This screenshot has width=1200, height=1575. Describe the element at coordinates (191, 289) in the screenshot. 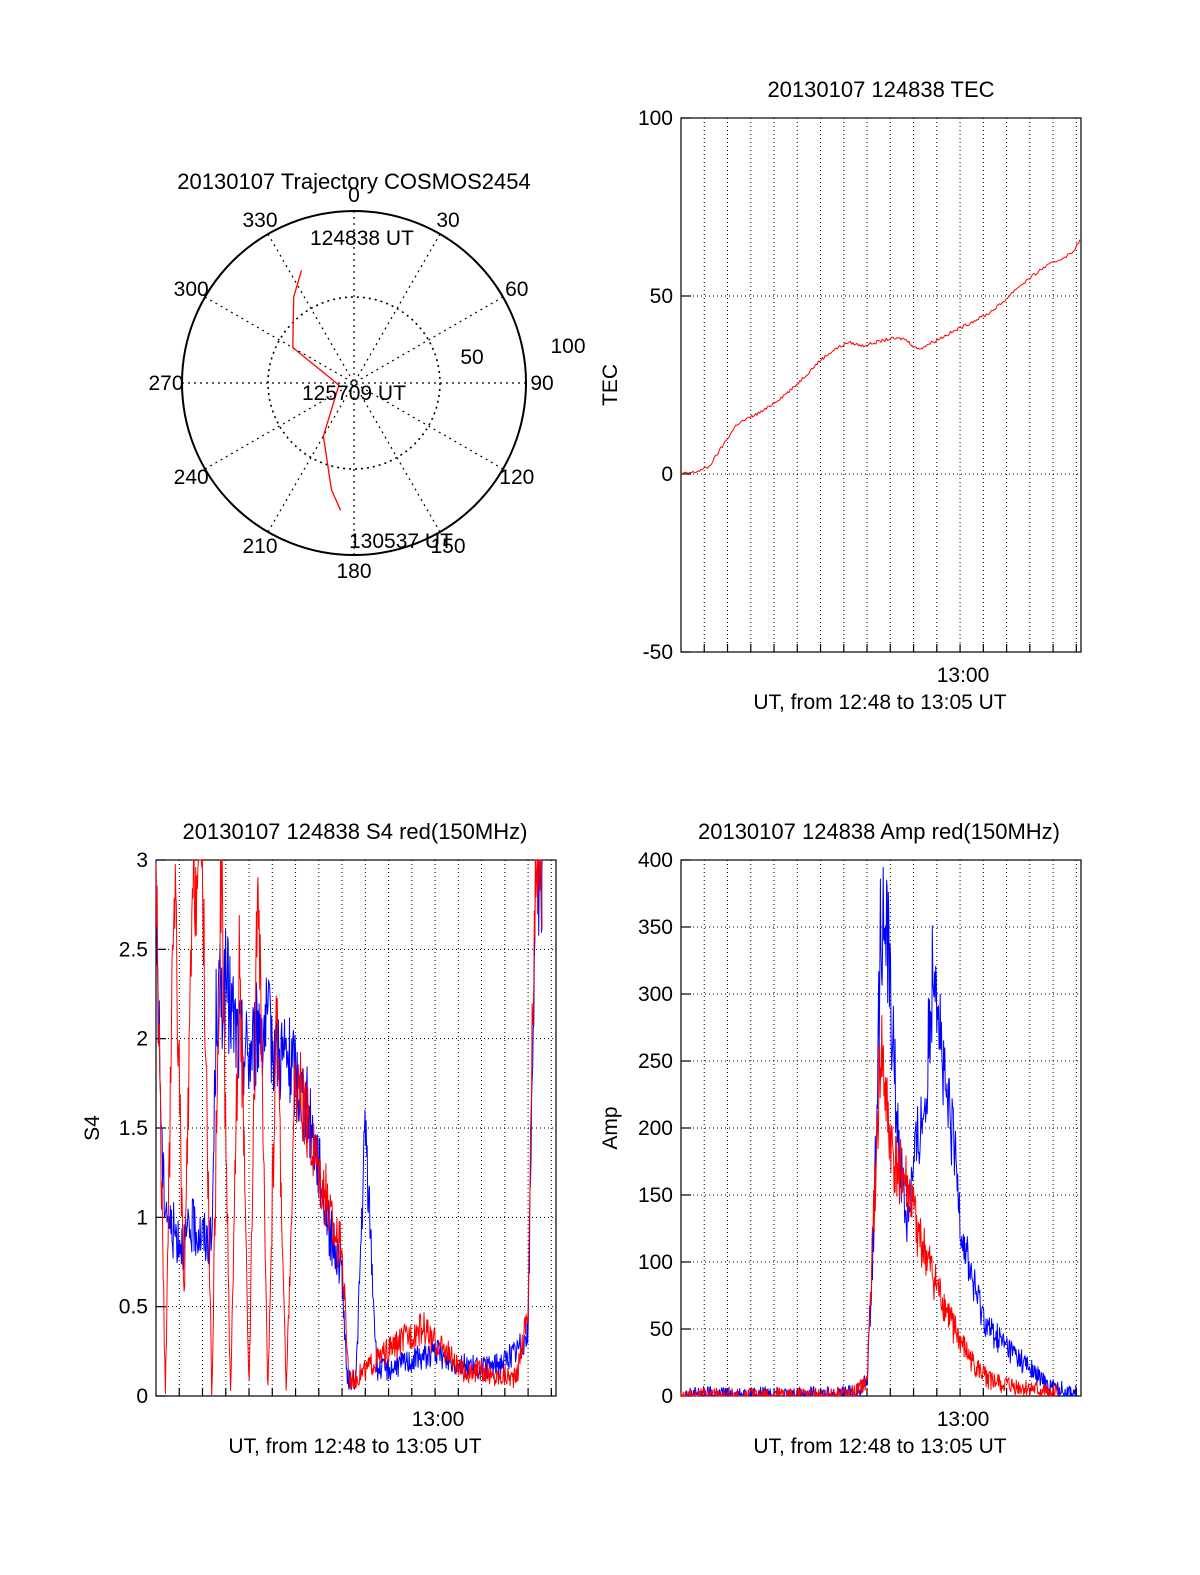

I see `polar-azimuth-label: 300` at that location.